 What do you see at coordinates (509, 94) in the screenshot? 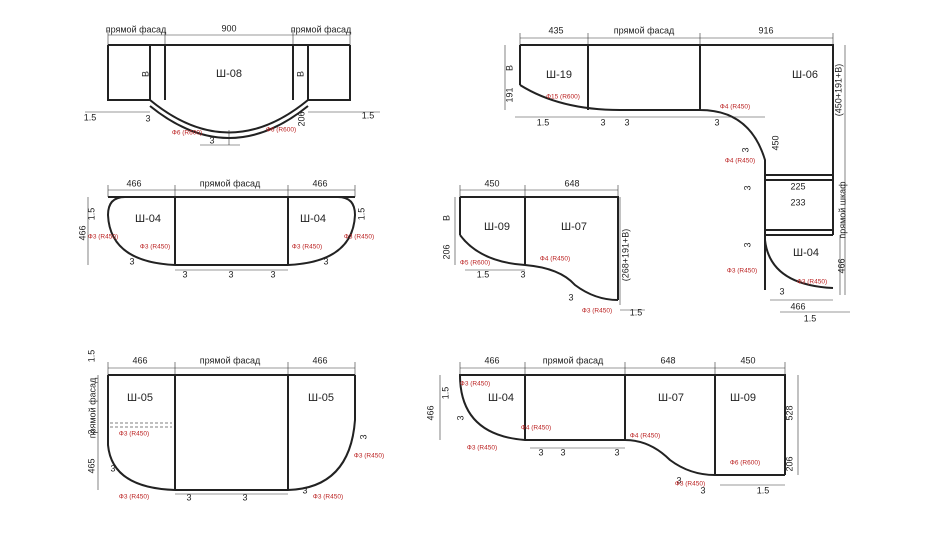
I see `dimension-label: 191` at bounding box center [509, 94].